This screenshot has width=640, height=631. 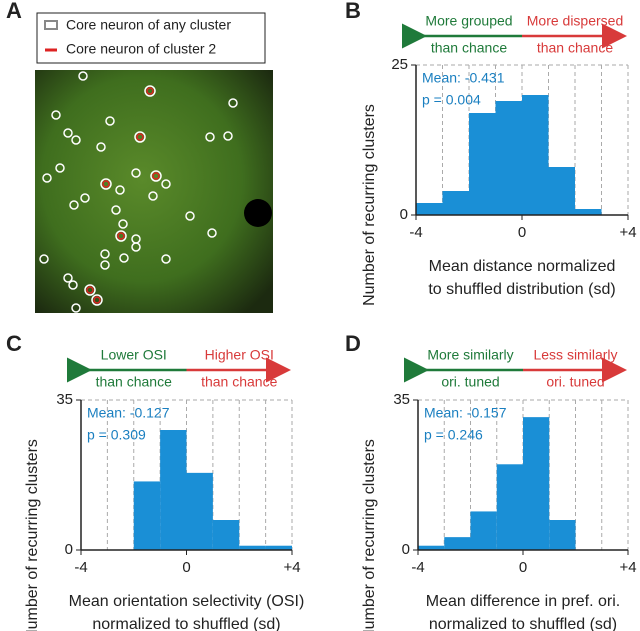 What do you see at coordinates (453, 435) in the screenshot?
I see `stat-annotation: p = 0.246` at bounding box center [453, 435].